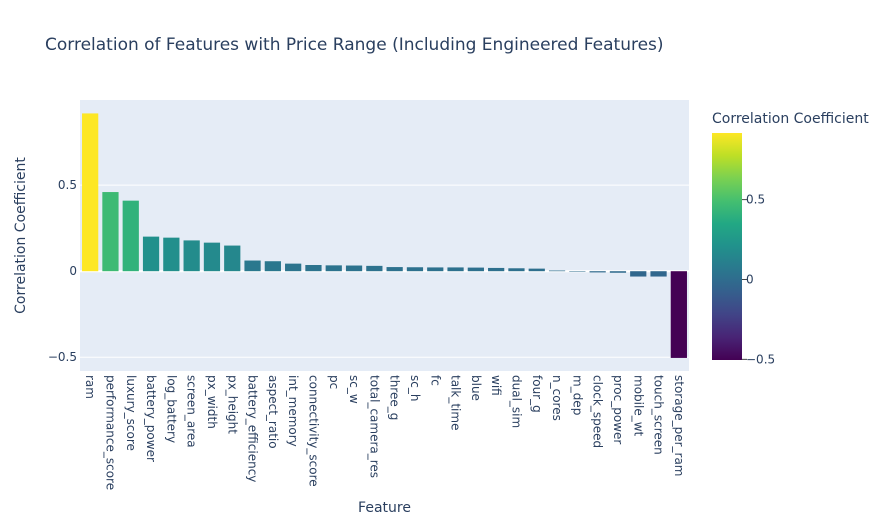 The width and height of the screenshot is (892, 529). Describe the element at coordinates (658, 274) in the screenshot. I see `bar-touch_screen` at that location.